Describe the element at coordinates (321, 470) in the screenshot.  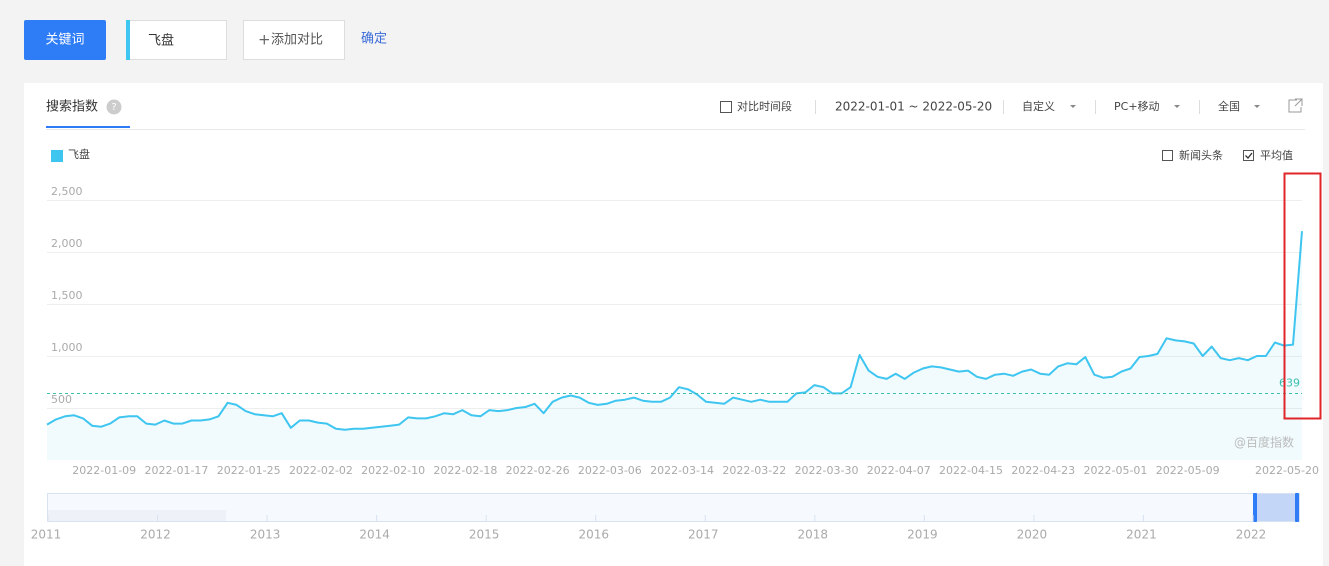
I see `x-tick-label: 2022-02-02` at that location.